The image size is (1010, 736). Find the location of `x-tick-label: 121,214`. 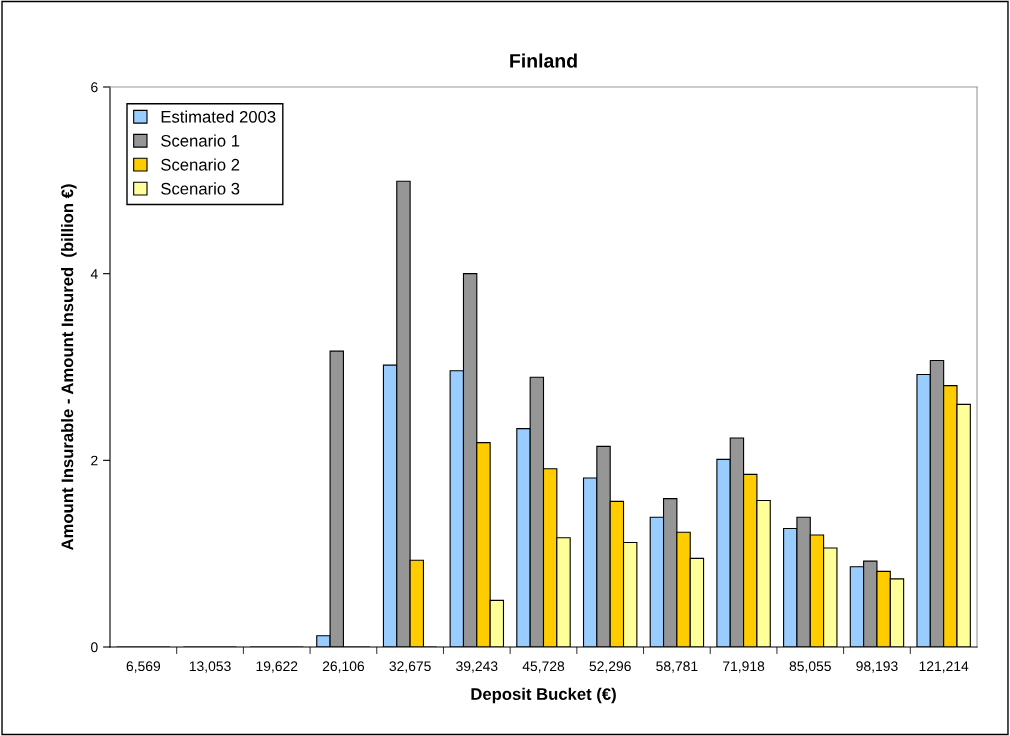

x-tick-label: 121,214 is located at coordinates (944, 667).